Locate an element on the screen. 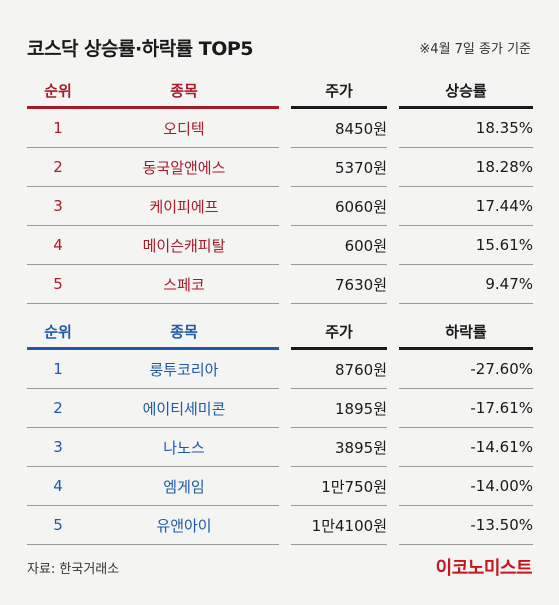 The width and height of the screenshot is (559, 605). rate-cell: 17.44% is located at coordinates (466, 206).